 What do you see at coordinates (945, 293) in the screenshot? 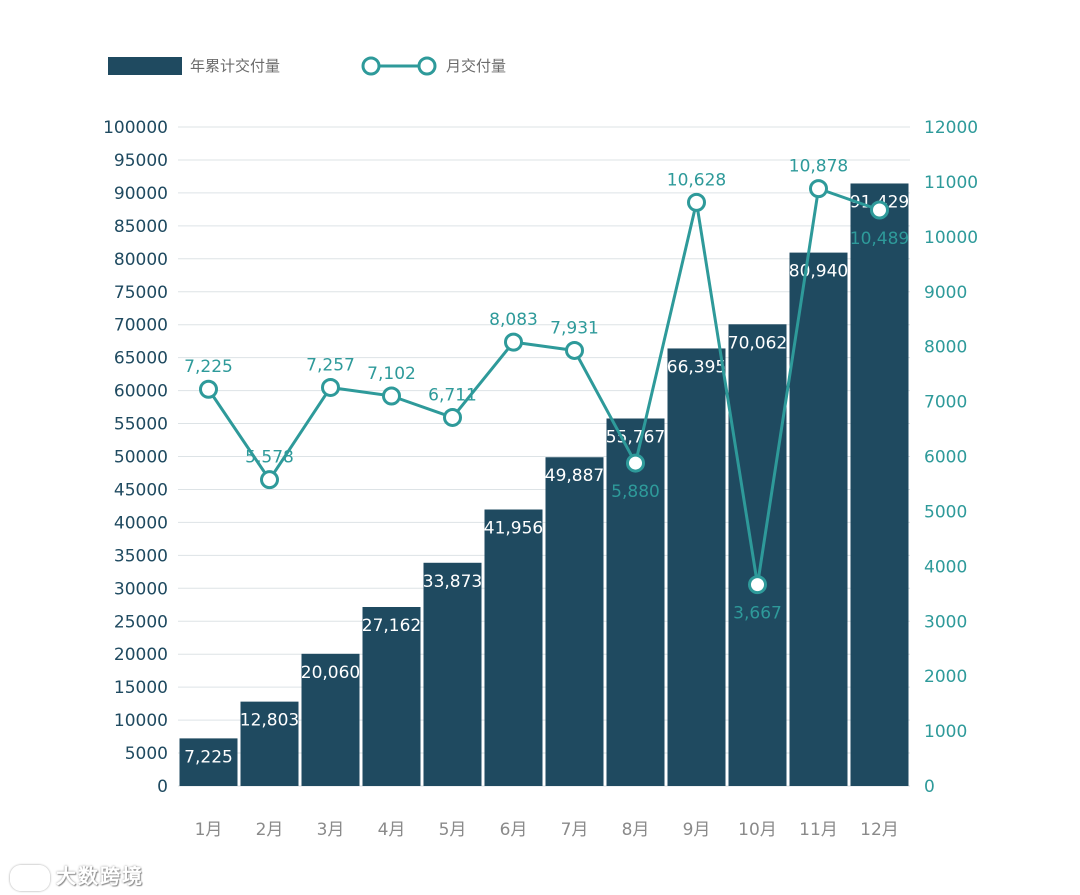
I see `y-right-tick-label: 9000` at bounding box center [945, 293].